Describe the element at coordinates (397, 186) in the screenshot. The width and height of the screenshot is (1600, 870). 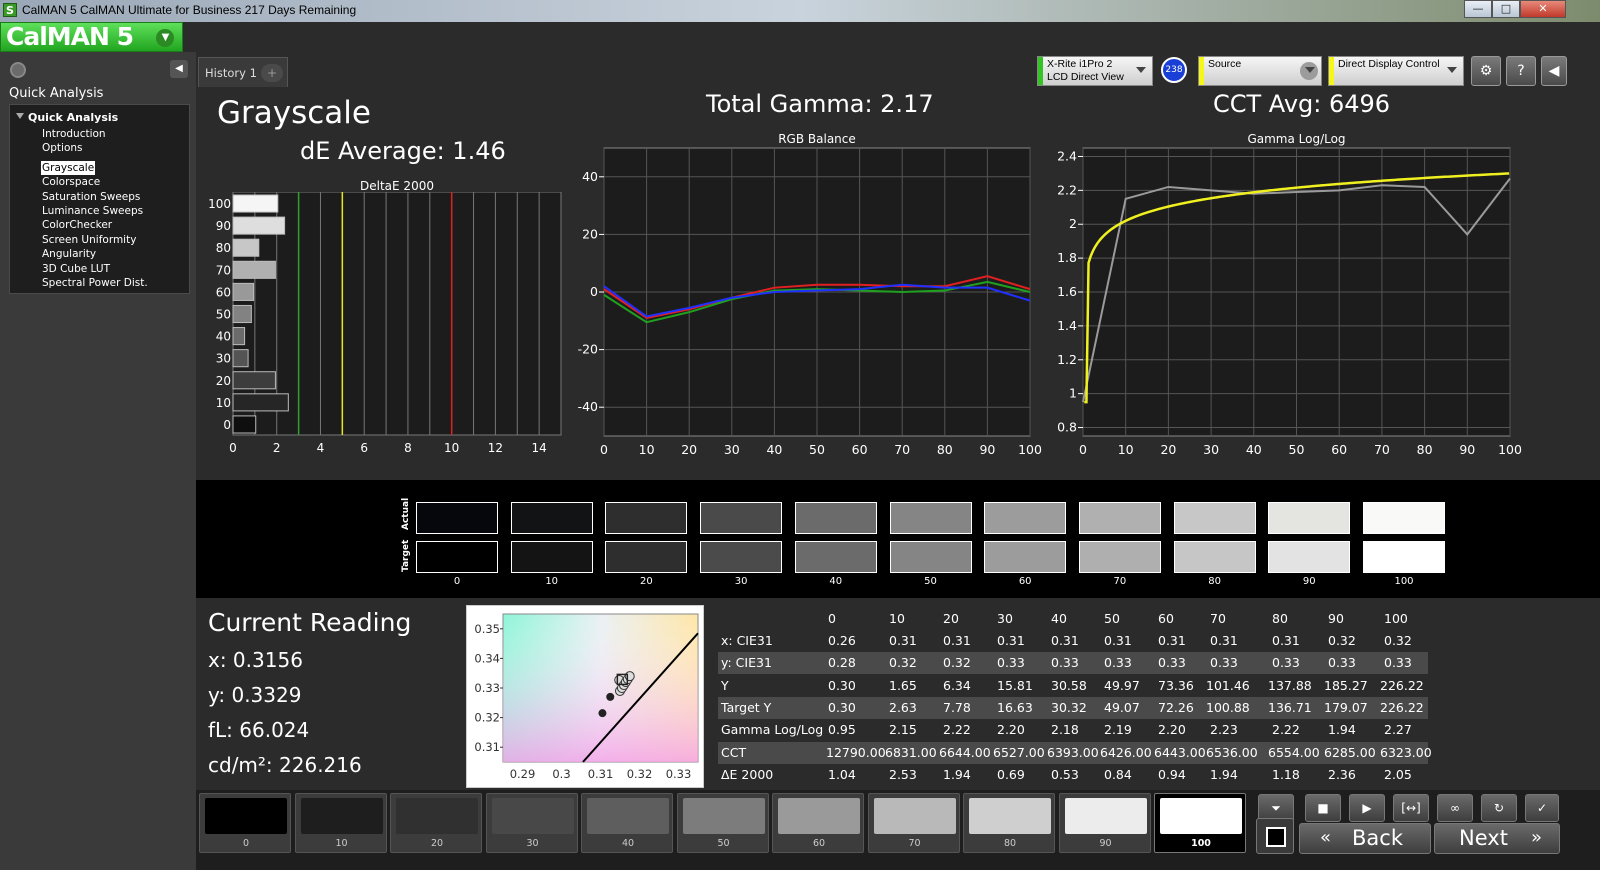
I see `deltae-chart-title: DeltaE 2000` at that location.